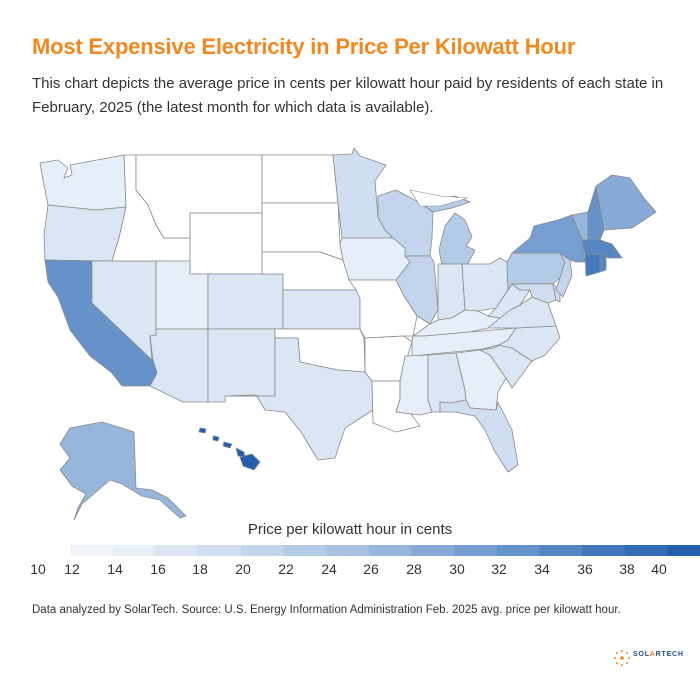 The width and height of the screenshot is (700, 687). Describe the element at coordinates (300, 179) in the screenshot. I see `state-ND` at that location.